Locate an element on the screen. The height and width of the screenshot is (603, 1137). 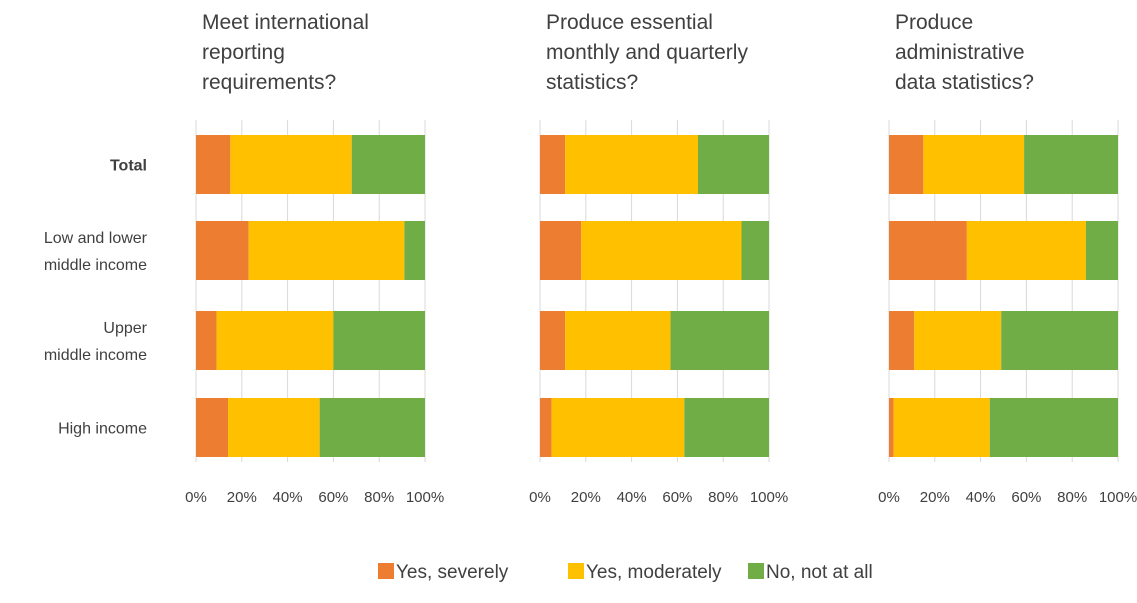
panel-1-title-line-2: statistics? is located at coordinates (592, 82).